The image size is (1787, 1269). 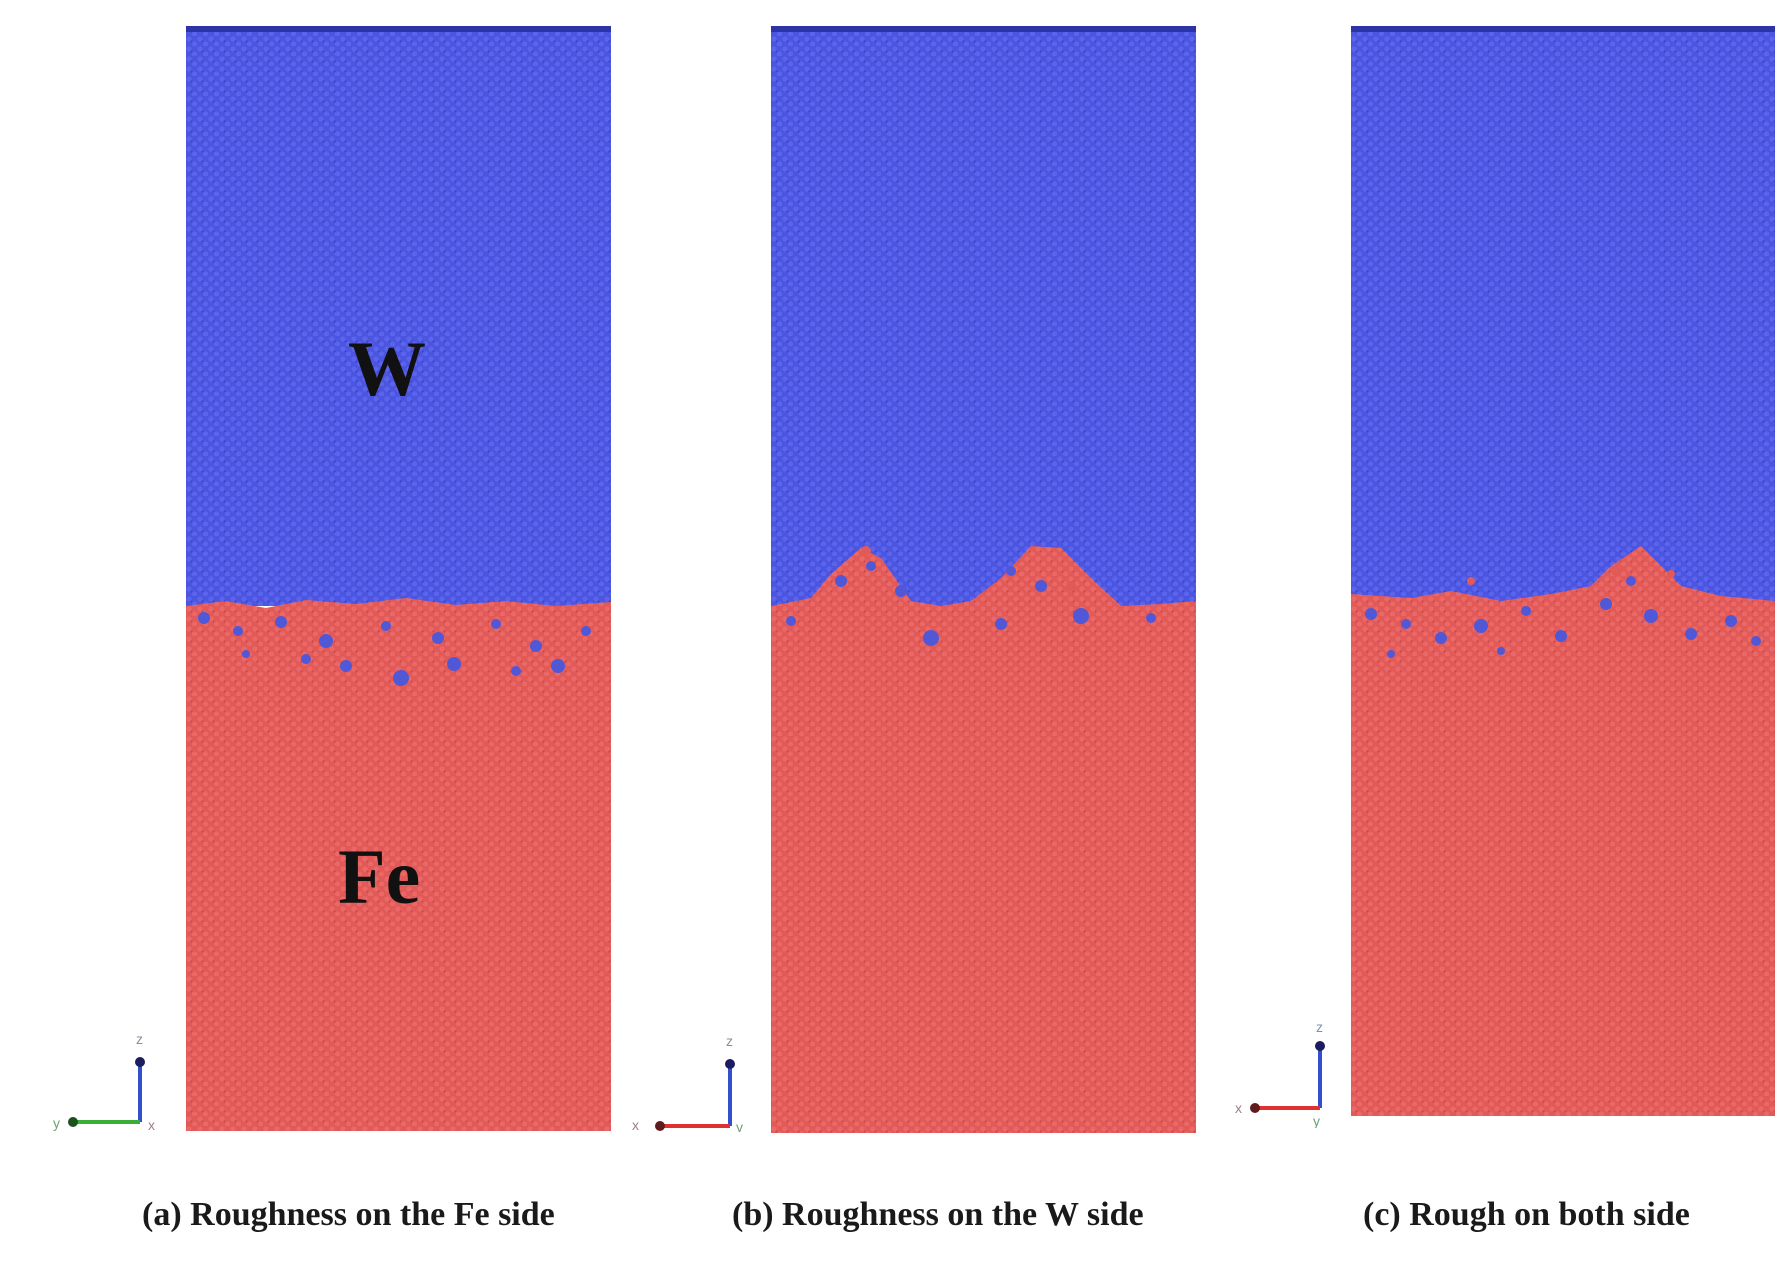 I want to click on axis-triad-c: z x y, so click(x=1288, y=1073).